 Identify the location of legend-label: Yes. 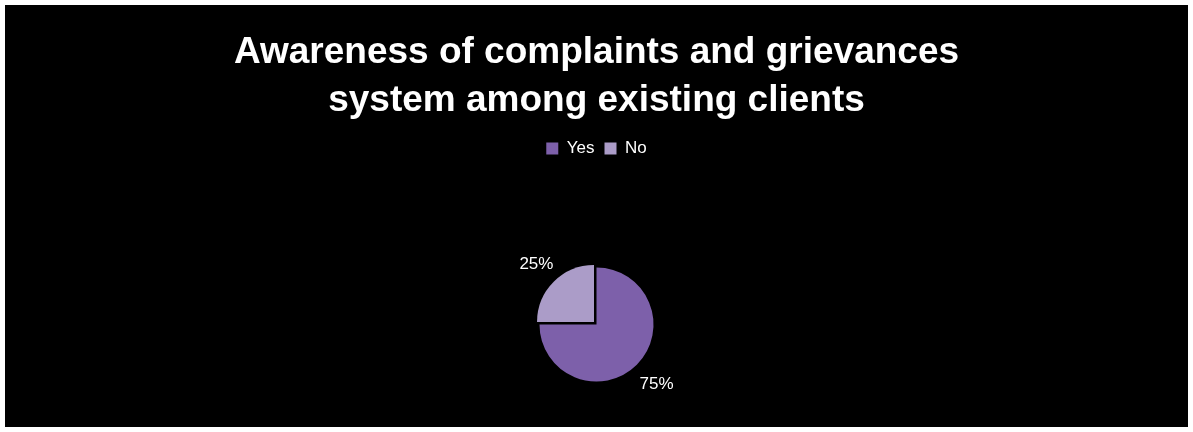
(580, 148).